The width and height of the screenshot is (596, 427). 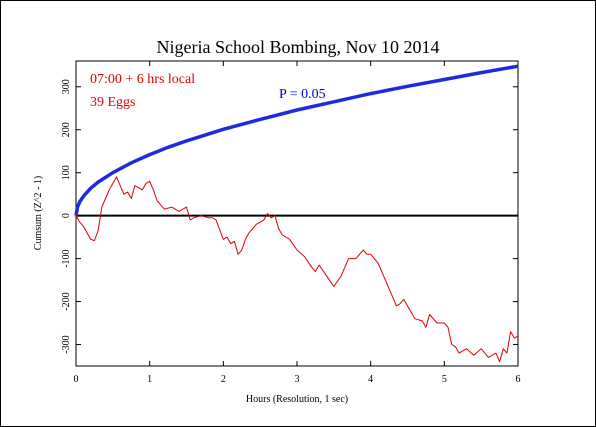 I want to click on x-tick-label: 5, so click(x=444, y=379).